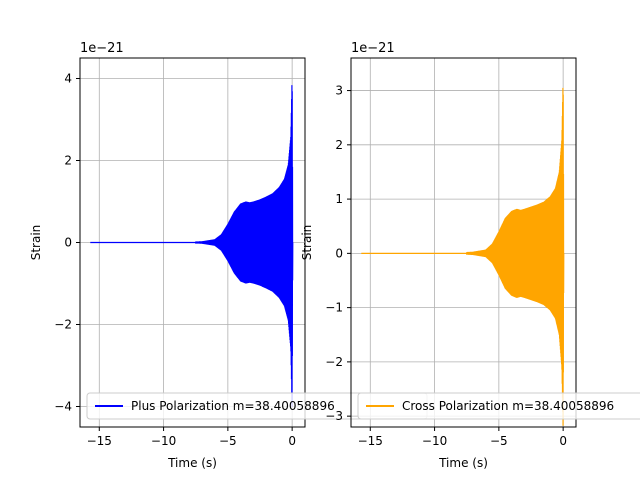 The width and height of the screenshot is (640, 480). What do you see at coordinates (339, 199) in the screenshot?
I see `cross-y-tick-label: 1` at bounding box center [339, 199].